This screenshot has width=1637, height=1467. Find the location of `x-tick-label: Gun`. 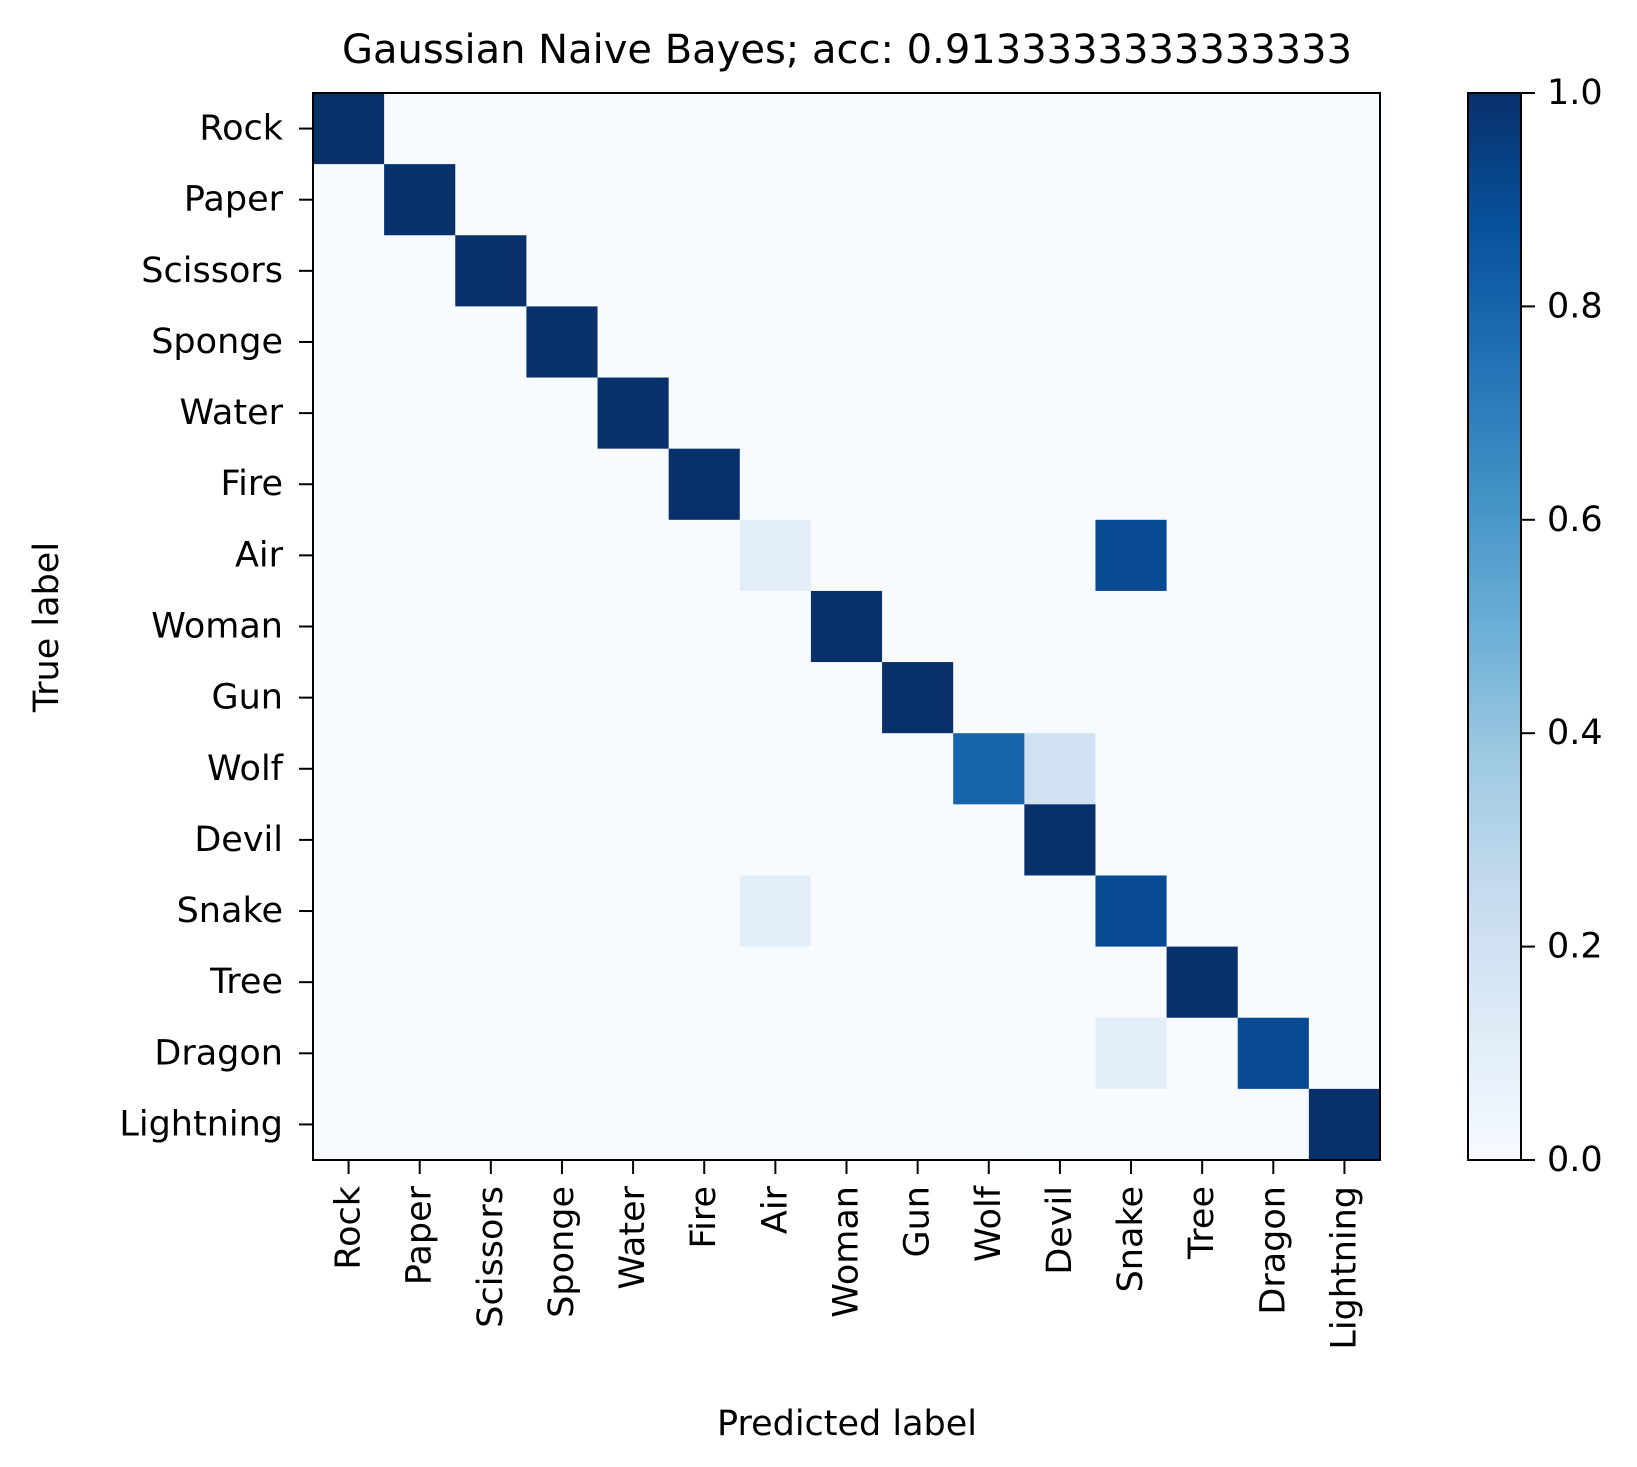

x-tick-label: Gun is located at coordinates (918, 1222).